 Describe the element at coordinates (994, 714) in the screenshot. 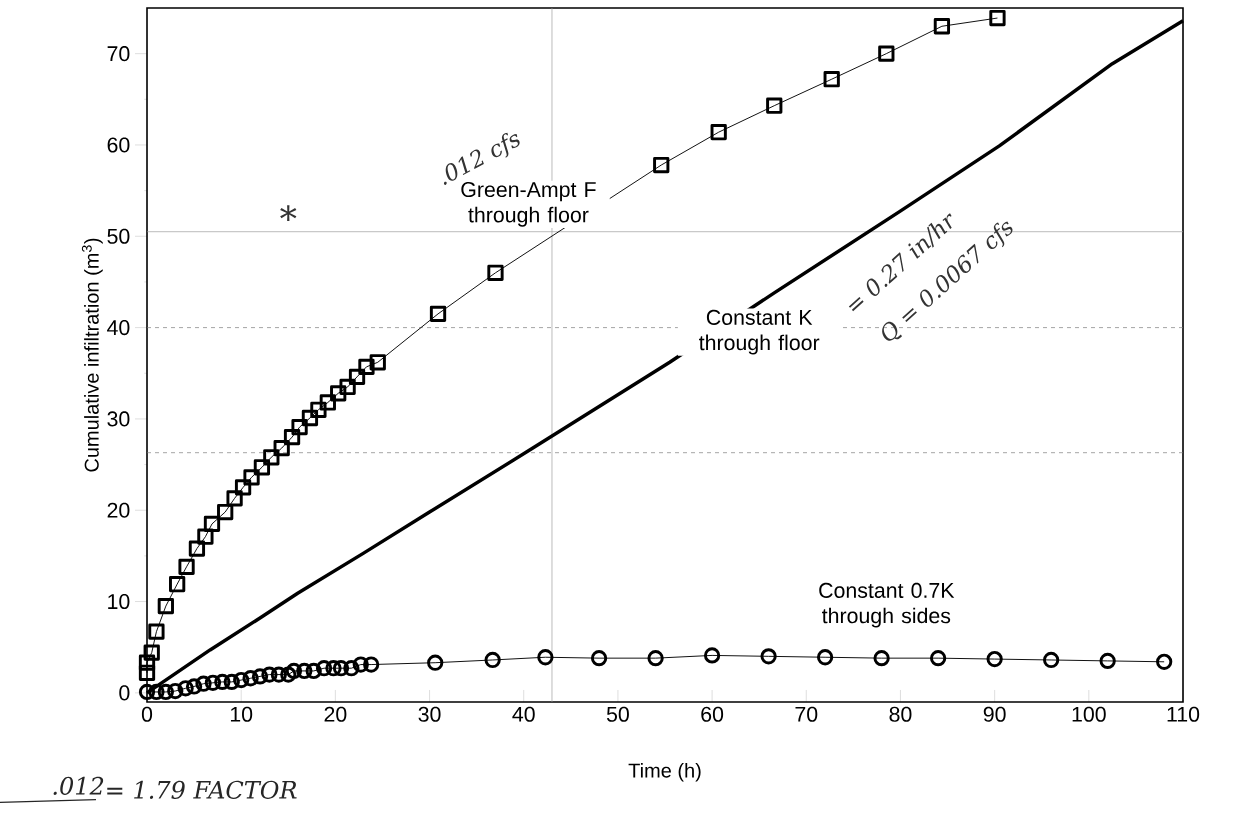

I see `x-tick-label: 90` at that location.